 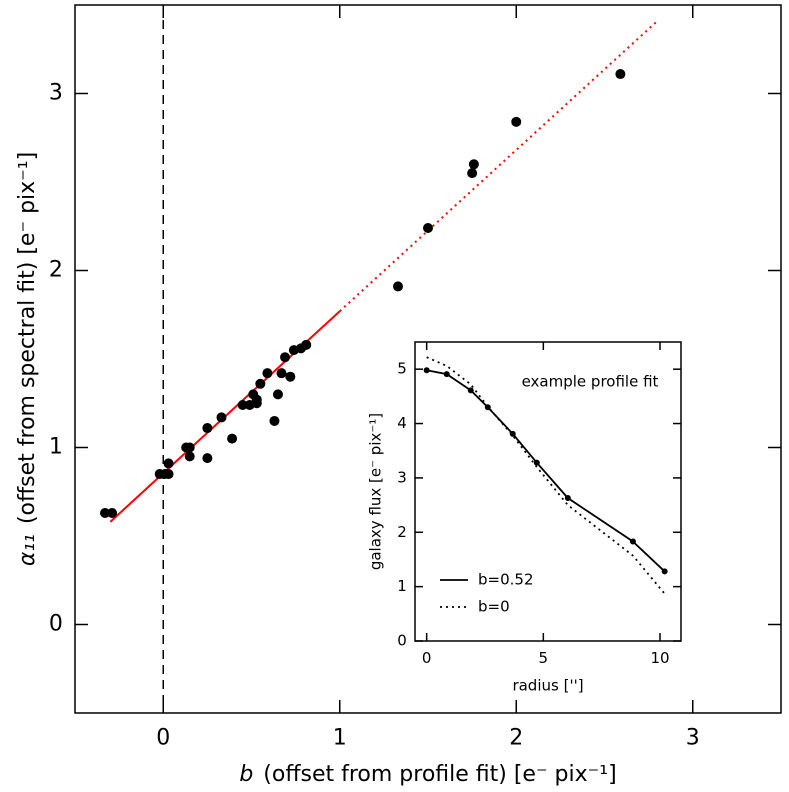 I want to click on x-tick-label: 1, so click(x=340, y=737).